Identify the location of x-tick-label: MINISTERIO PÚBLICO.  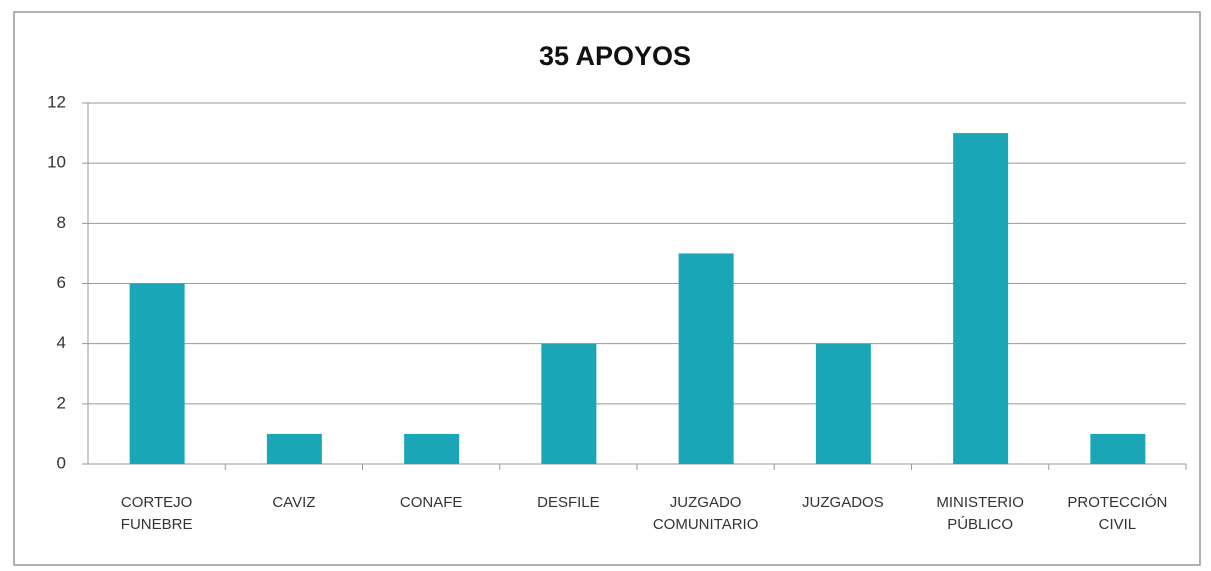
(980, 513).